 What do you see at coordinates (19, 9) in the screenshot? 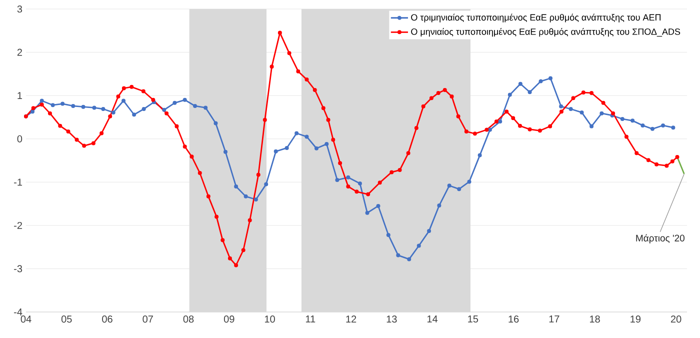
I see `y-tick-label: 3` at bounding box center [19, 9].